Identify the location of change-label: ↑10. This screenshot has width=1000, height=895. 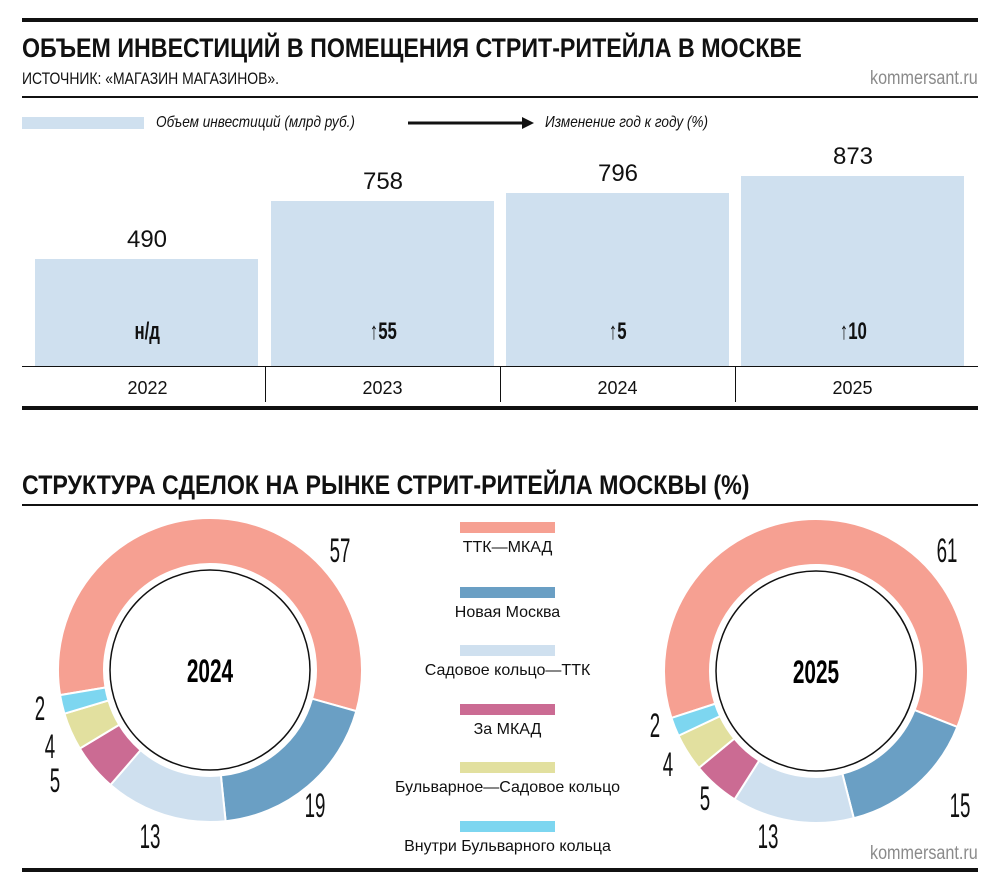
(853, 332).